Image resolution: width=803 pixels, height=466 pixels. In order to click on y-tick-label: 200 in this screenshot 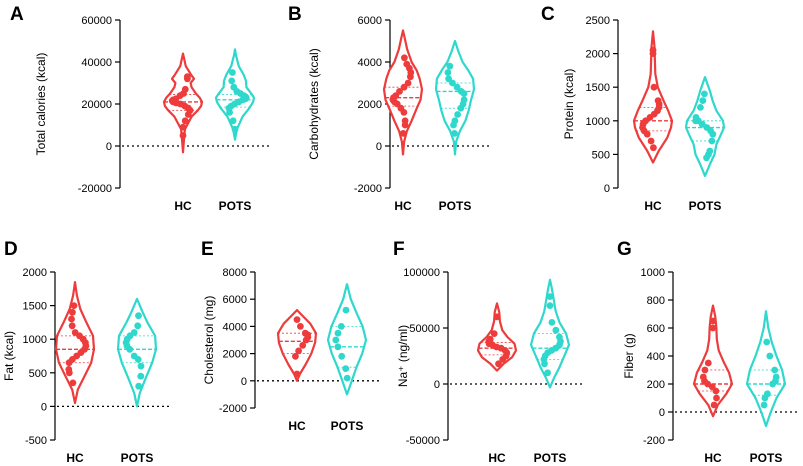, I will do `click(656, 385)`.